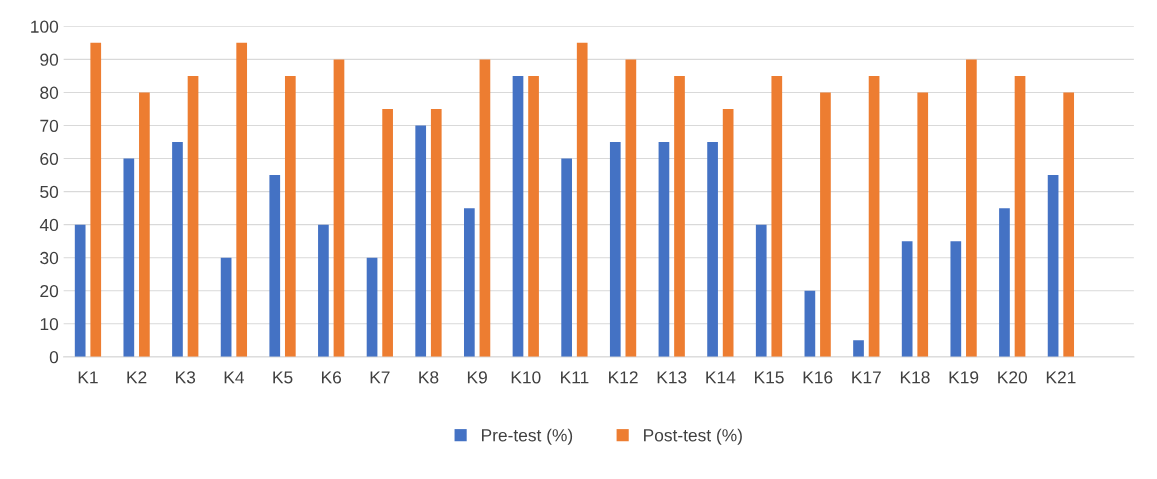 The width and height of the screenshot is (1157, 479). Describe the element at coordinates (575, 377) in the screenshot. I see `x-tick-label: K11` at that location.